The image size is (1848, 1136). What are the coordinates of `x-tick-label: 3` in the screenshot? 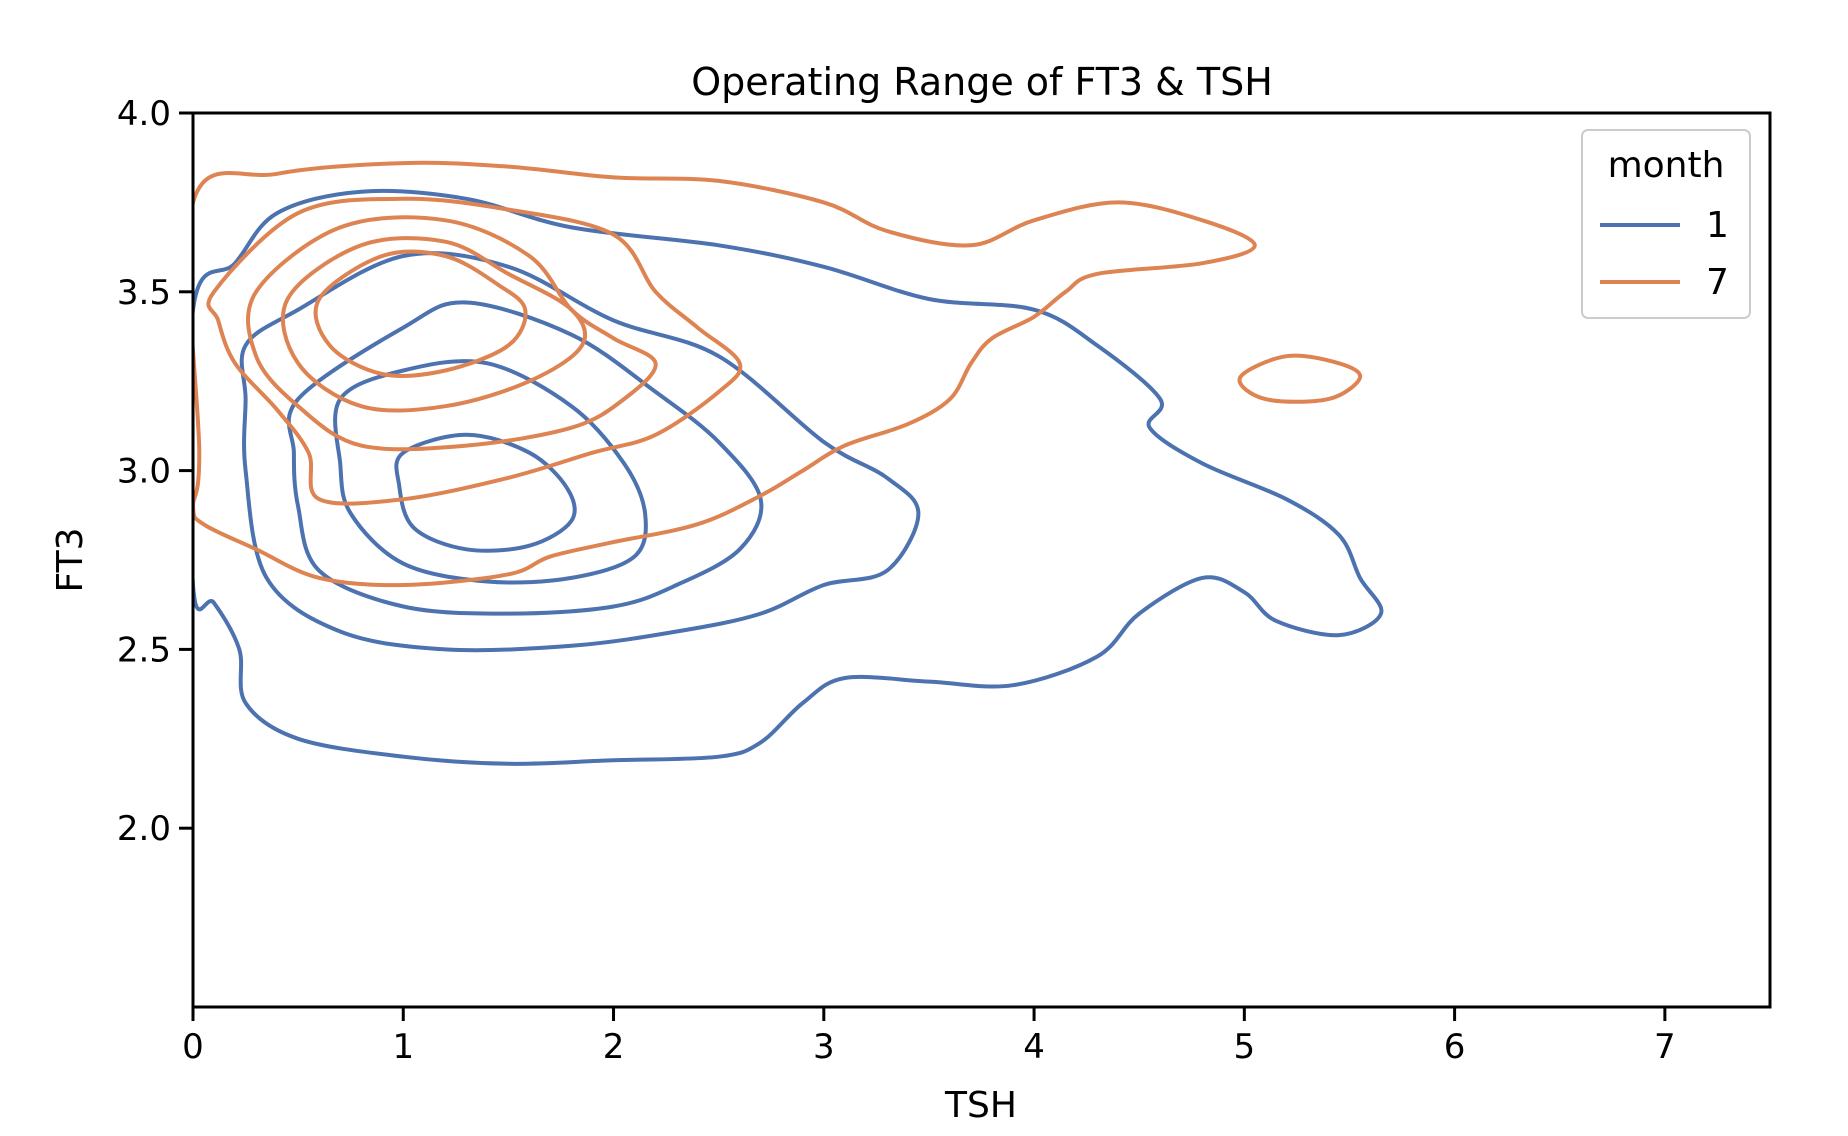 It's located at (824, 1047).